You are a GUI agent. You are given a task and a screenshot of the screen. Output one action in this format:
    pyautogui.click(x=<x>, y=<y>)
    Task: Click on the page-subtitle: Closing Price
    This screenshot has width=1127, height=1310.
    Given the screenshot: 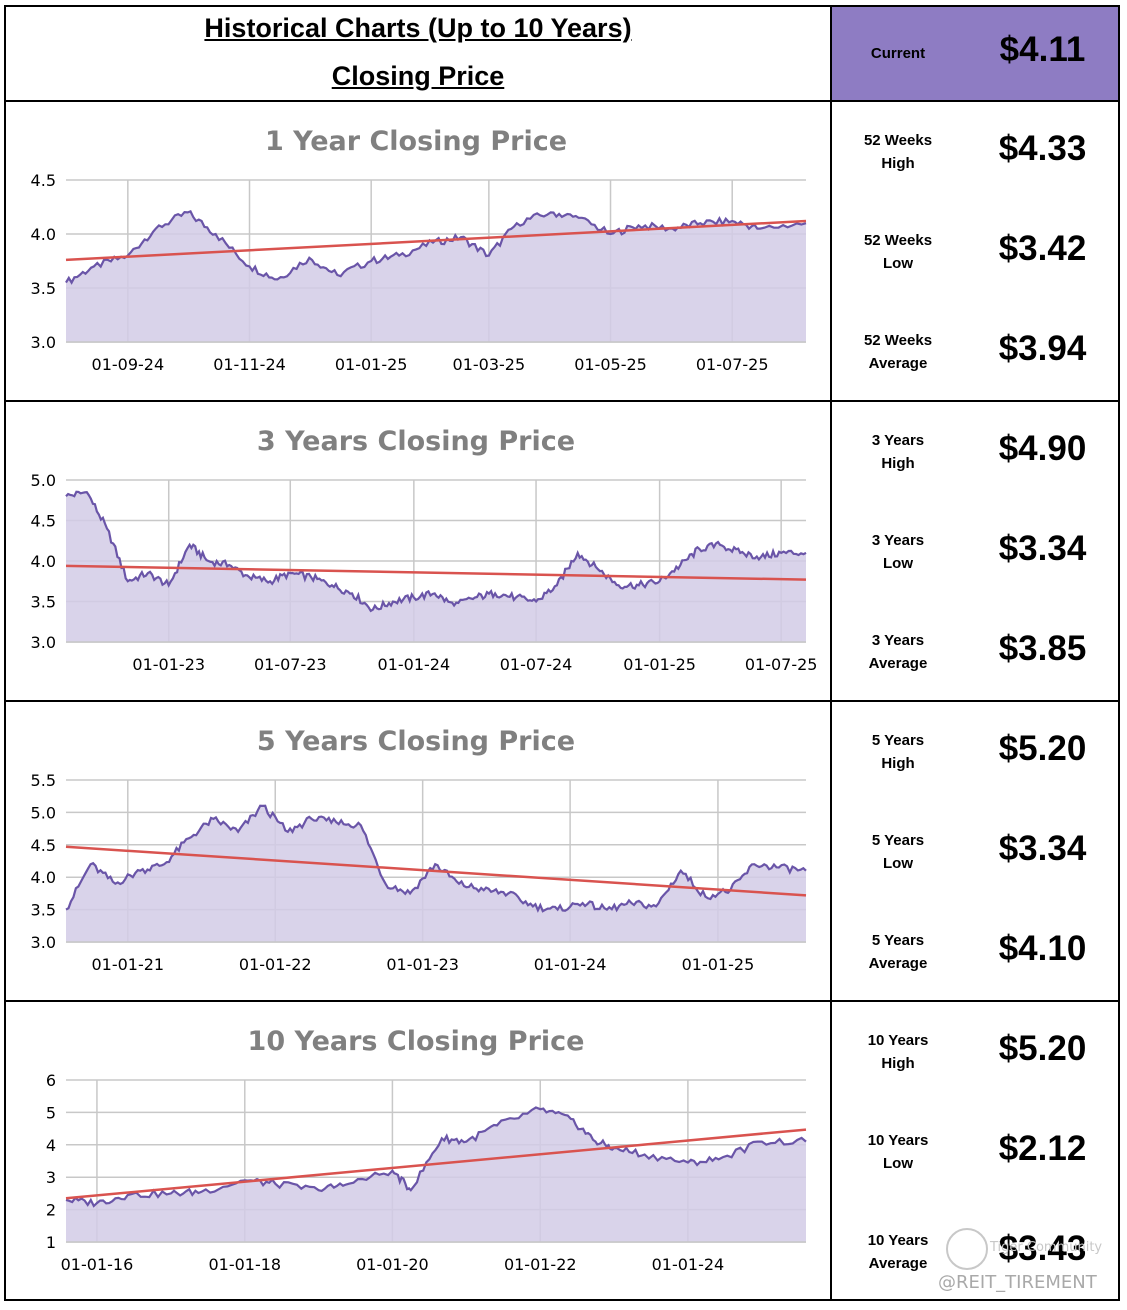 What is the action you would take?
    pyautogui.click(x=418, y=76)
    